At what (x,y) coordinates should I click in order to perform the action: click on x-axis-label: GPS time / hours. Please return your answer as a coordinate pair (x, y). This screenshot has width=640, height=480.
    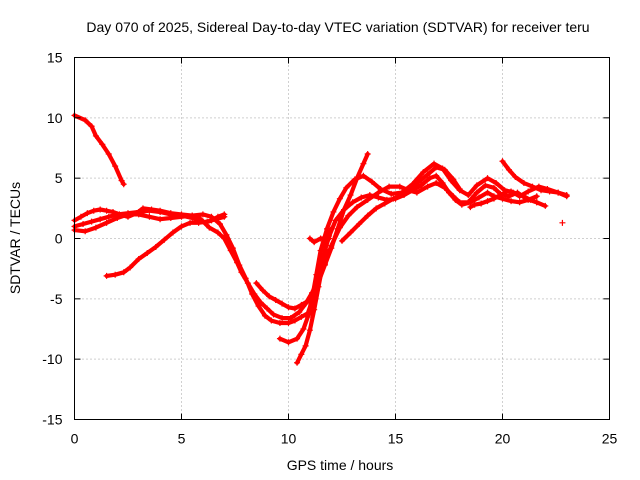
    Looking at the image, I should click on (340, 465).